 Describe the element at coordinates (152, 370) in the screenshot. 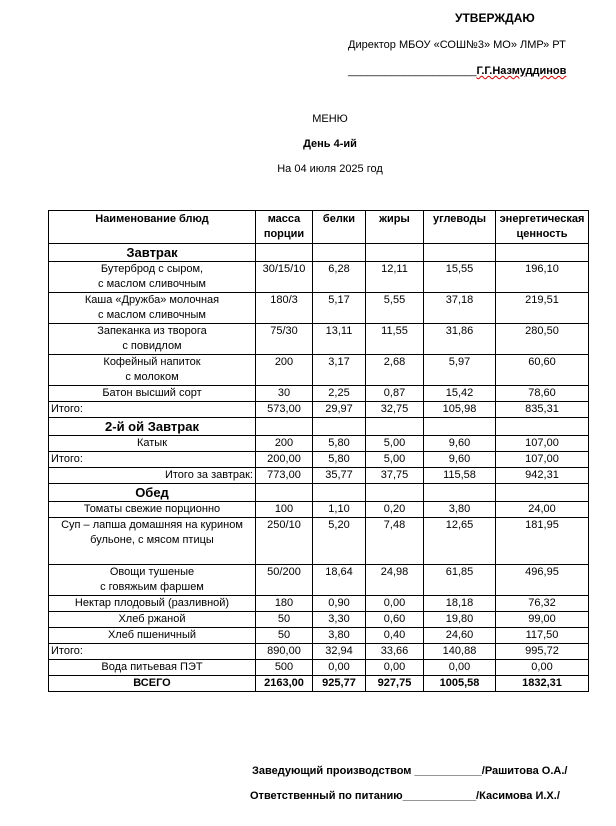

I see `dish-name: Кофейный напиток с молоком` at that location.